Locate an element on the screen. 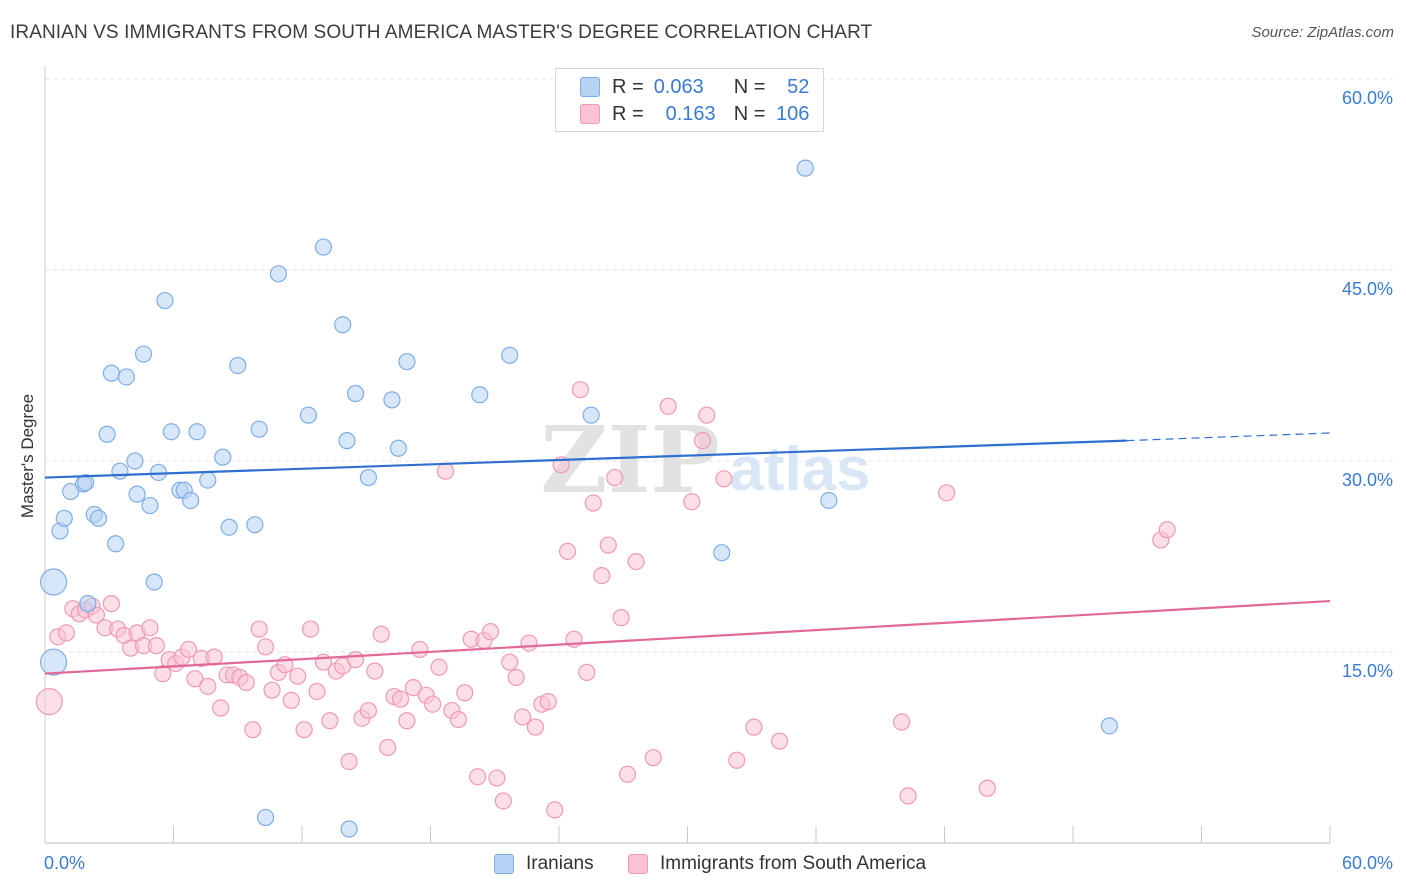 The image size is (1406, 892). x-tick-label: 60.0% is located at coordinates (1367, 863).